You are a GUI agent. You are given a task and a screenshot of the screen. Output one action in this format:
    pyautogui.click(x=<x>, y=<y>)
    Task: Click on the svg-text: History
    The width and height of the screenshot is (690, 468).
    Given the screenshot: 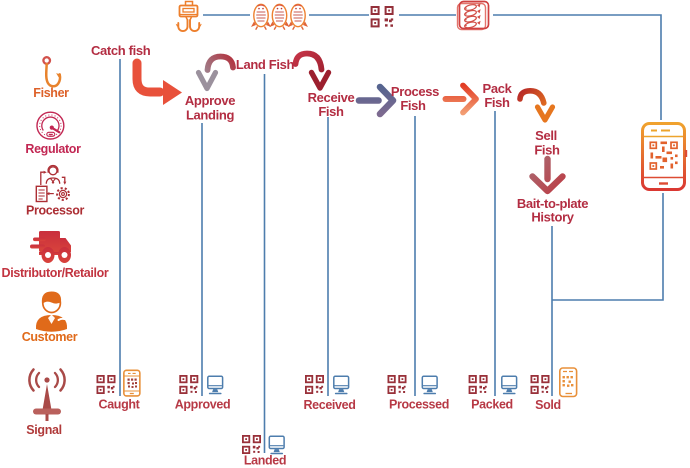 What is the action you would take?
    pyautogui.click(x=552, y=217)
    